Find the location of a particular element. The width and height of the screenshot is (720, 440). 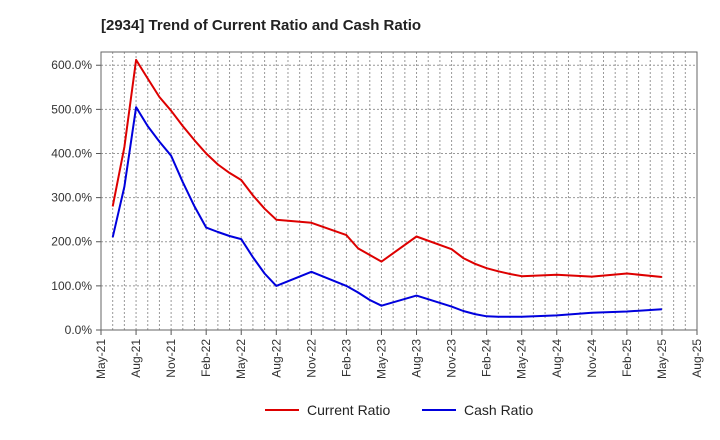

x-tick-label: May-21 is located at coordinates (101, 359).